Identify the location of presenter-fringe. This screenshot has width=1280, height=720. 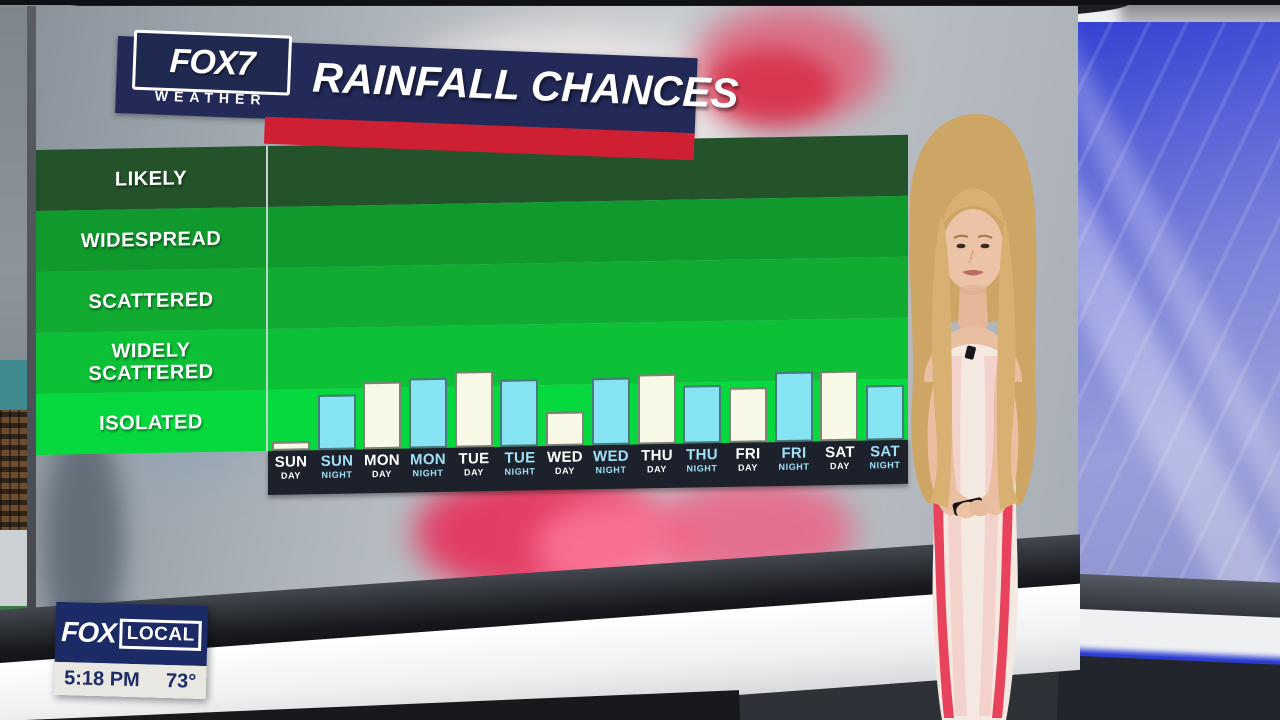
(973, 207).